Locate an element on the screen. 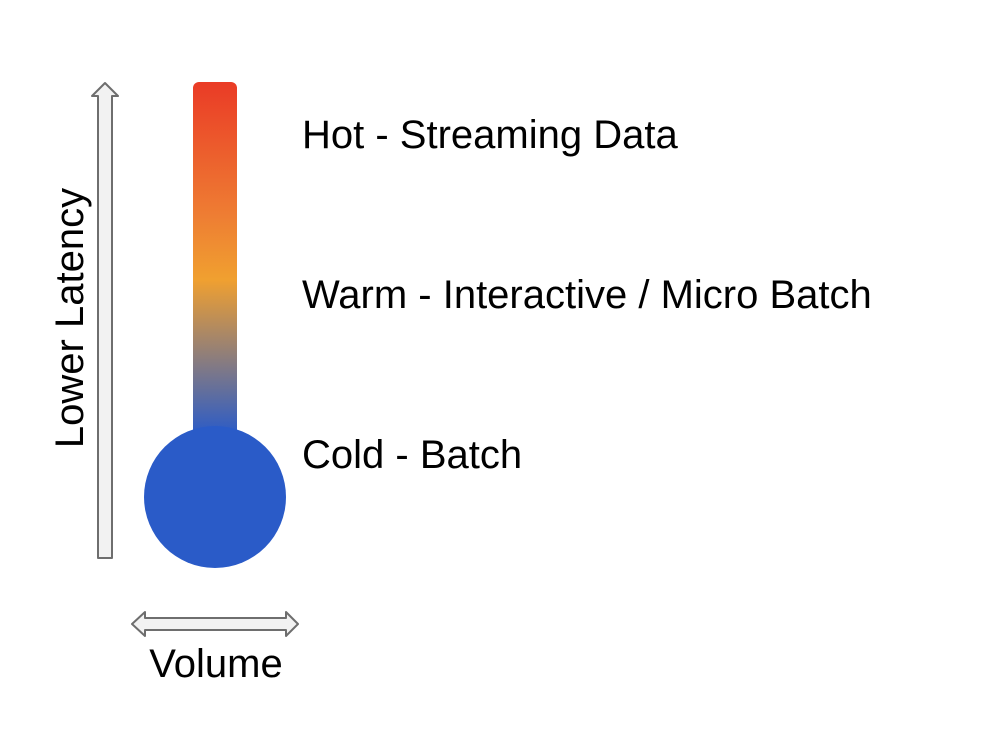 The height and width of the screenshot is (744, 992). volume-axis-arrow is located at coordinates (215, 624).